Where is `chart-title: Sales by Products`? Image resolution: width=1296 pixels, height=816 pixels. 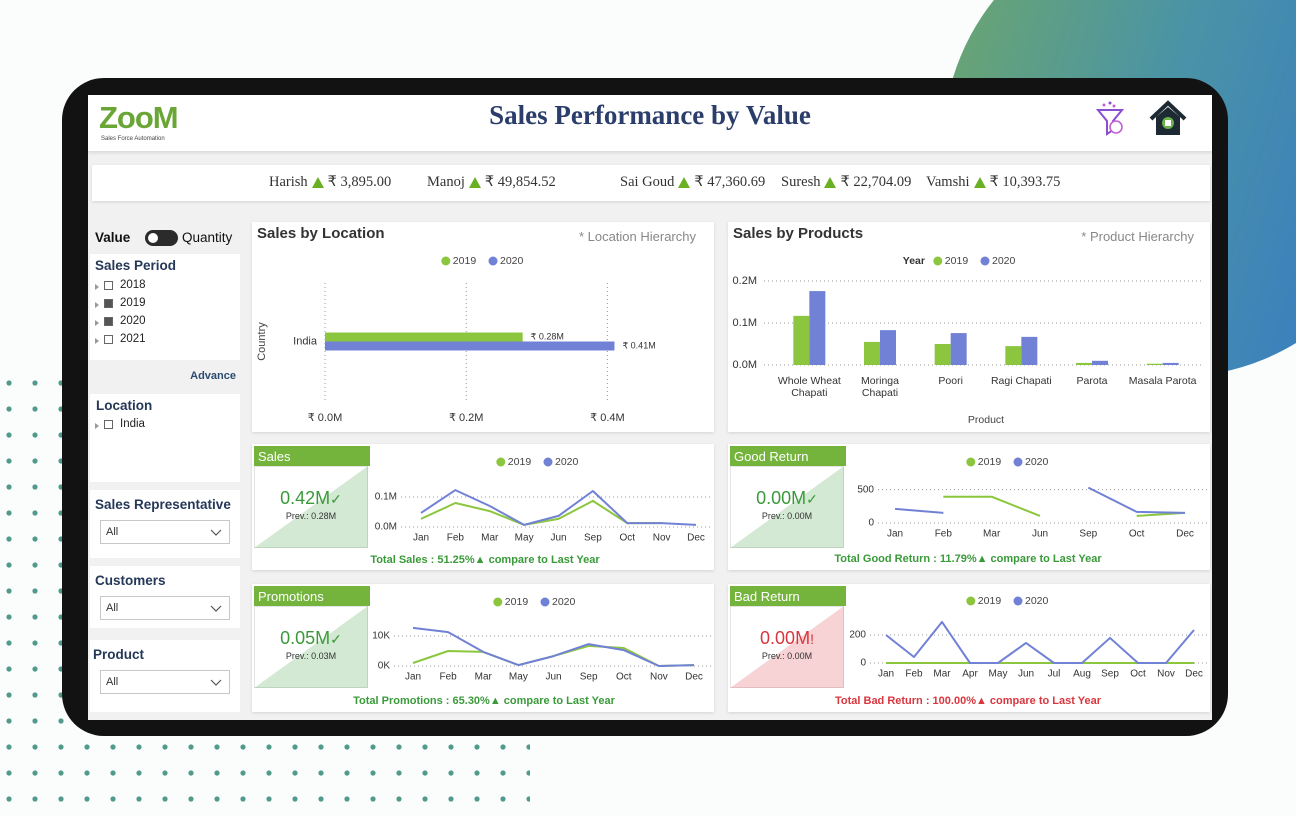
chart-title: Sales by Products is located at coordinates (798, 233).